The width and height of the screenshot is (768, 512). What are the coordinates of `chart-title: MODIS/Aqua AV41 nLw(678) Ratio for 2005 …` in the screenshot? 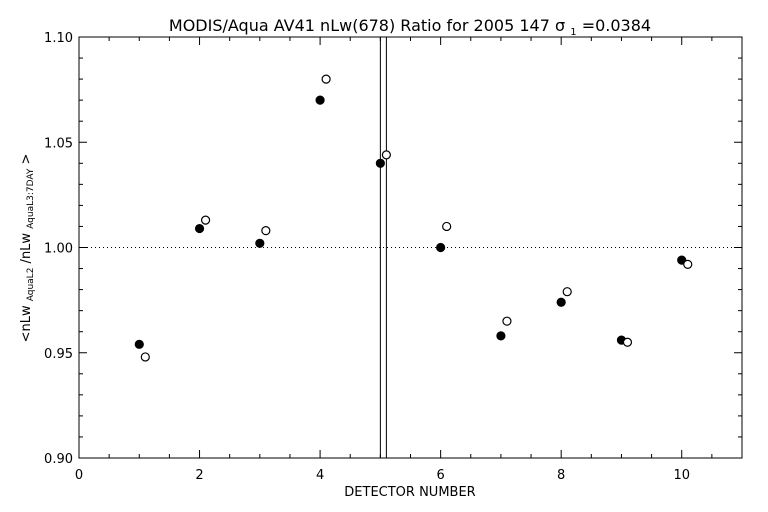 It's located at (410, 27).